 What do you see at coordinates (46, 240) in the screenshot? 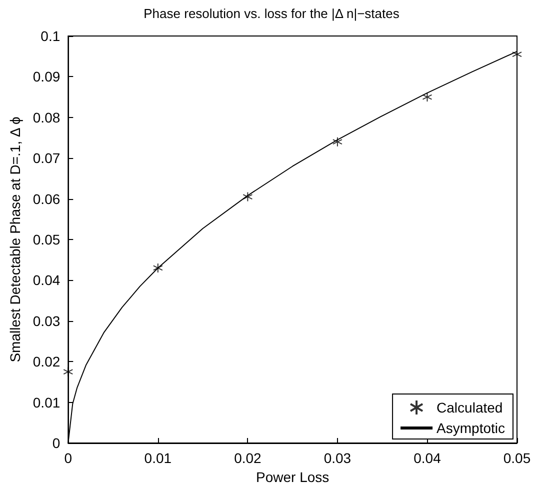
I see `y-tick-label: 0.05` at bounding box center [46, 240].